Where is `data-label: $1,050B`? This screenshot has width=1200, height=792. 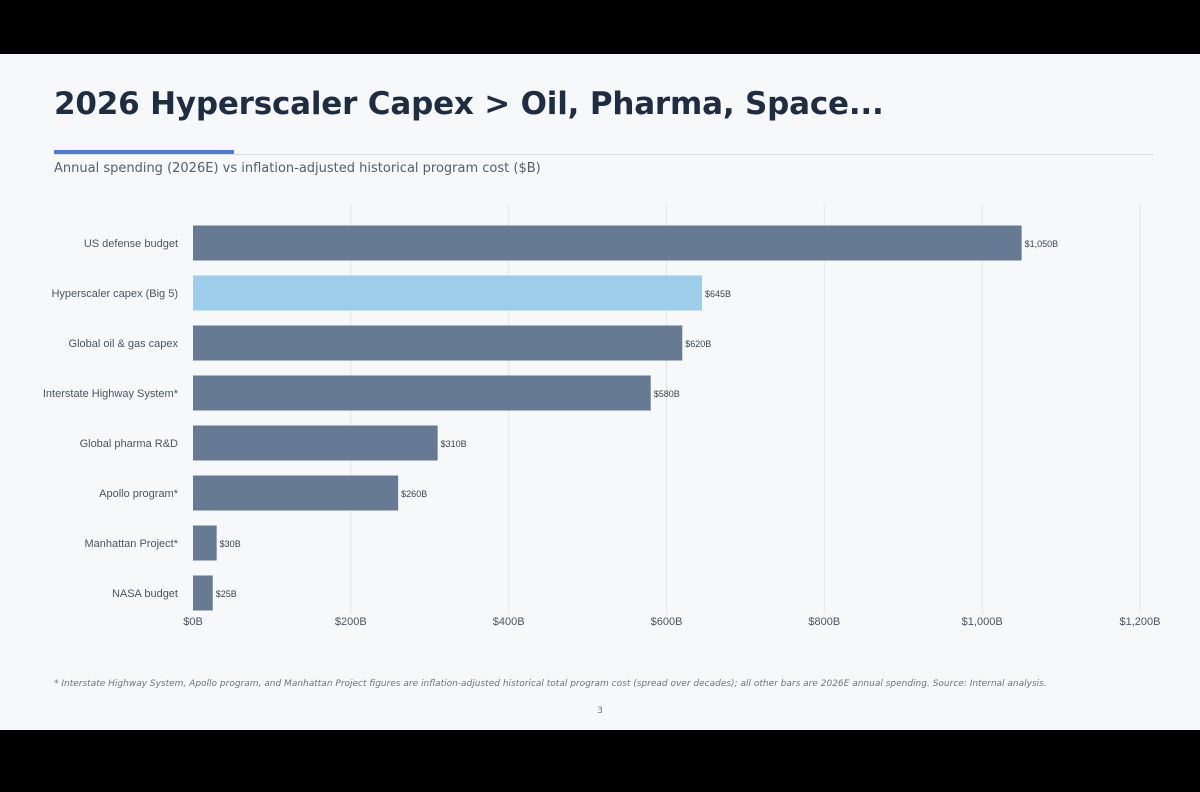
data-label: $1,050B is located at coordinates (1042, 244).